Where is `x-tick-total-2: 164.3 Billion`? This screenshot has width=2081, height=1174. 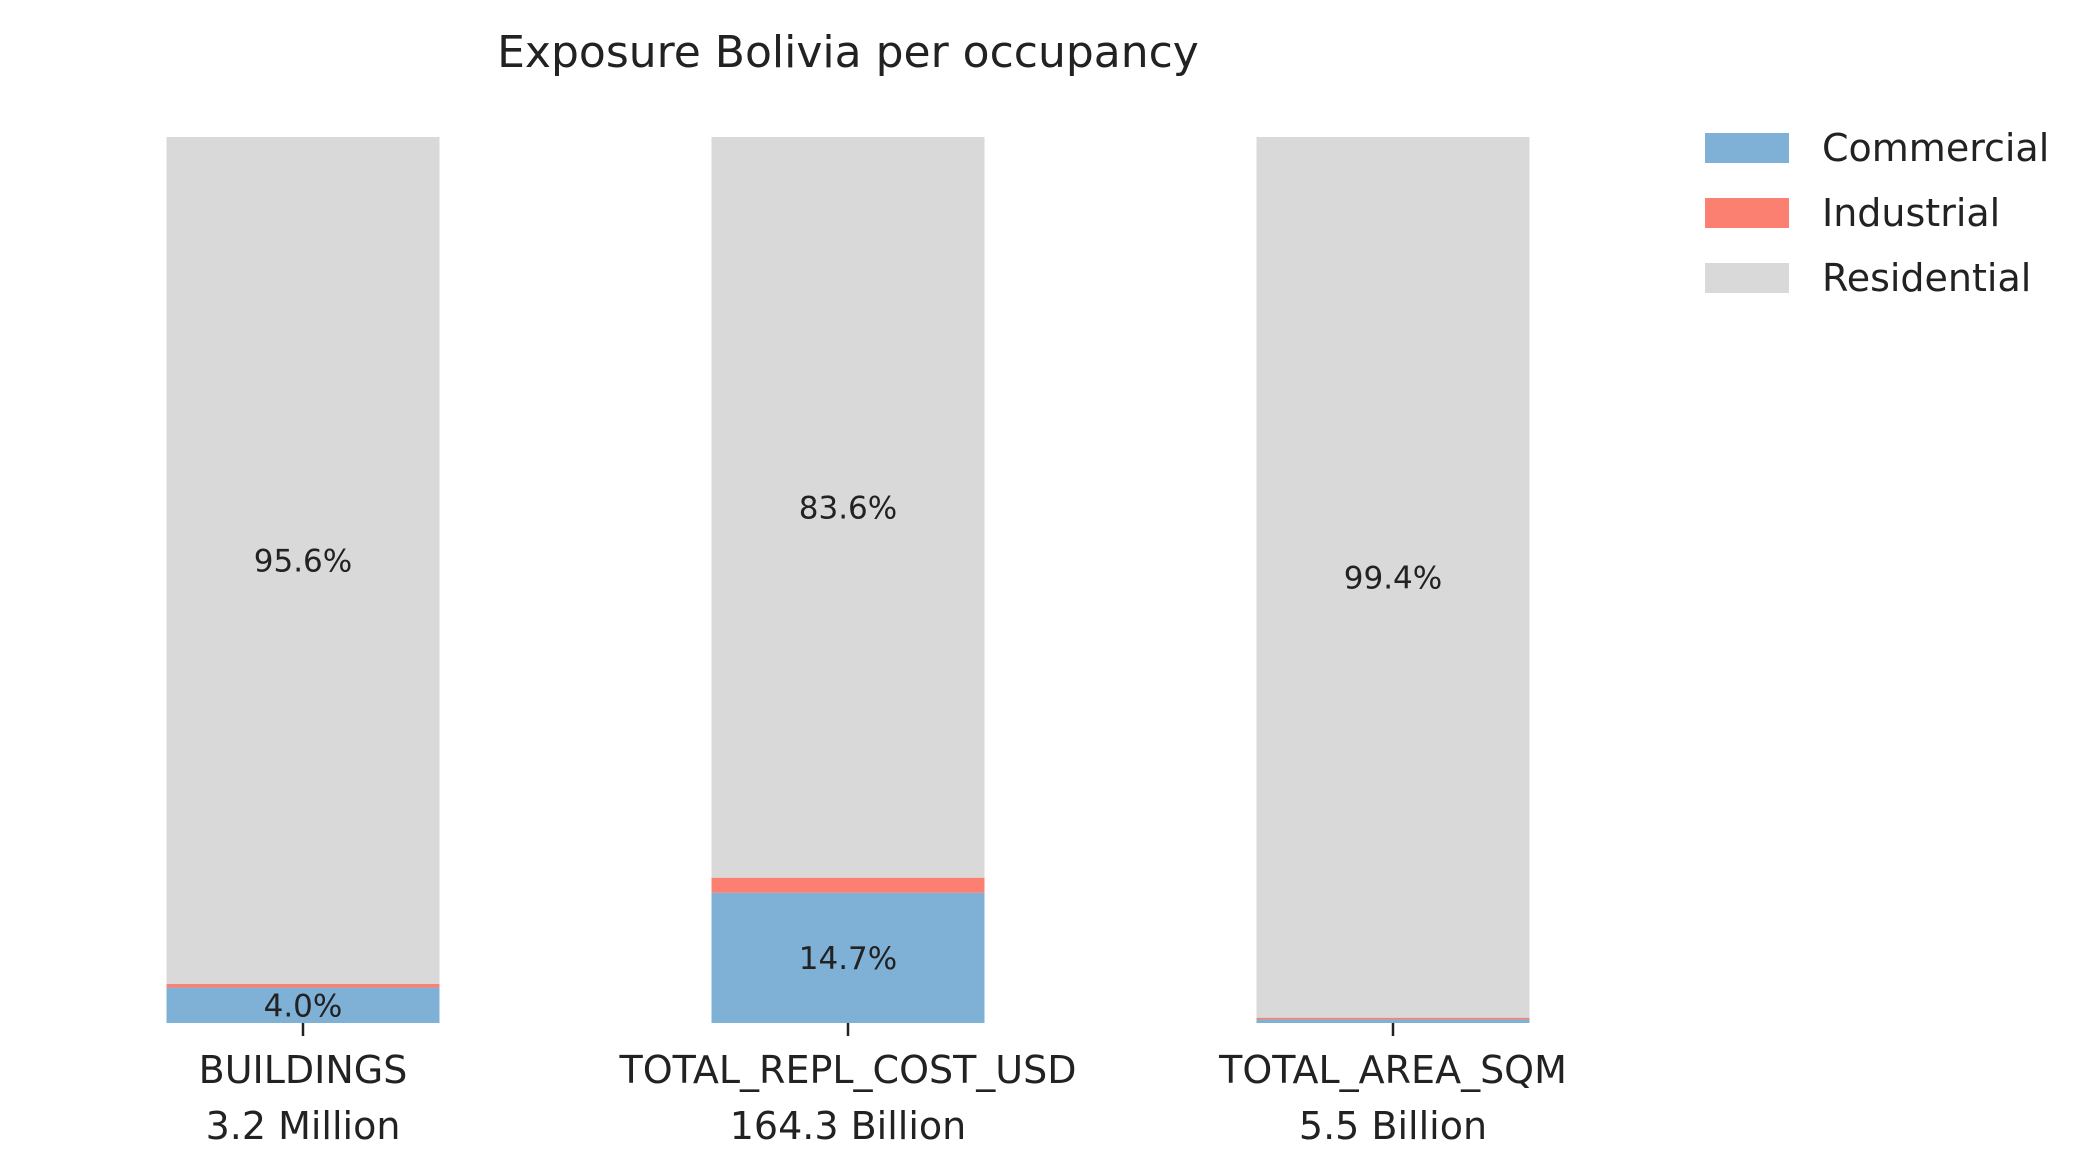
x-tick-total-2: 164.3 Billion is located at coordinates (848, 1126).